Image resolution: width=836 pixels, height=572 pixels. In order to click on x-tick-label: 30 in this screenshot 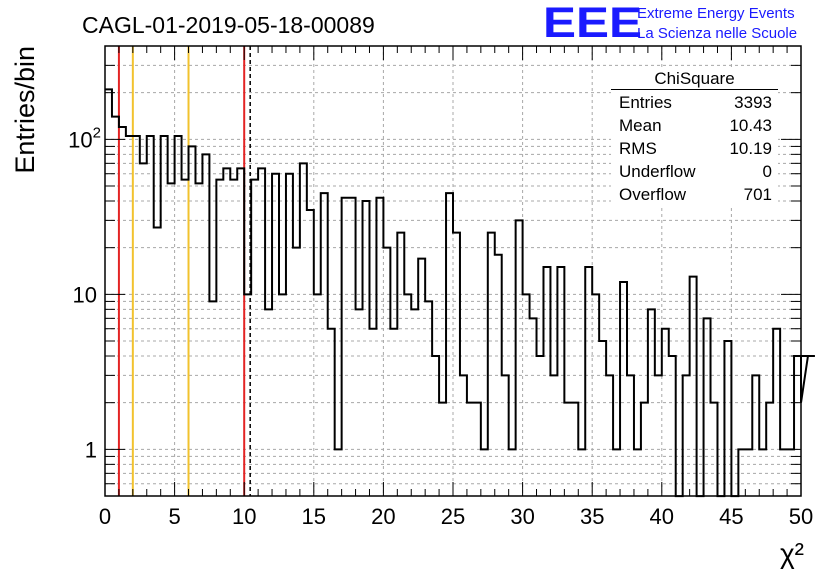, I will do `click(522, 516)`.